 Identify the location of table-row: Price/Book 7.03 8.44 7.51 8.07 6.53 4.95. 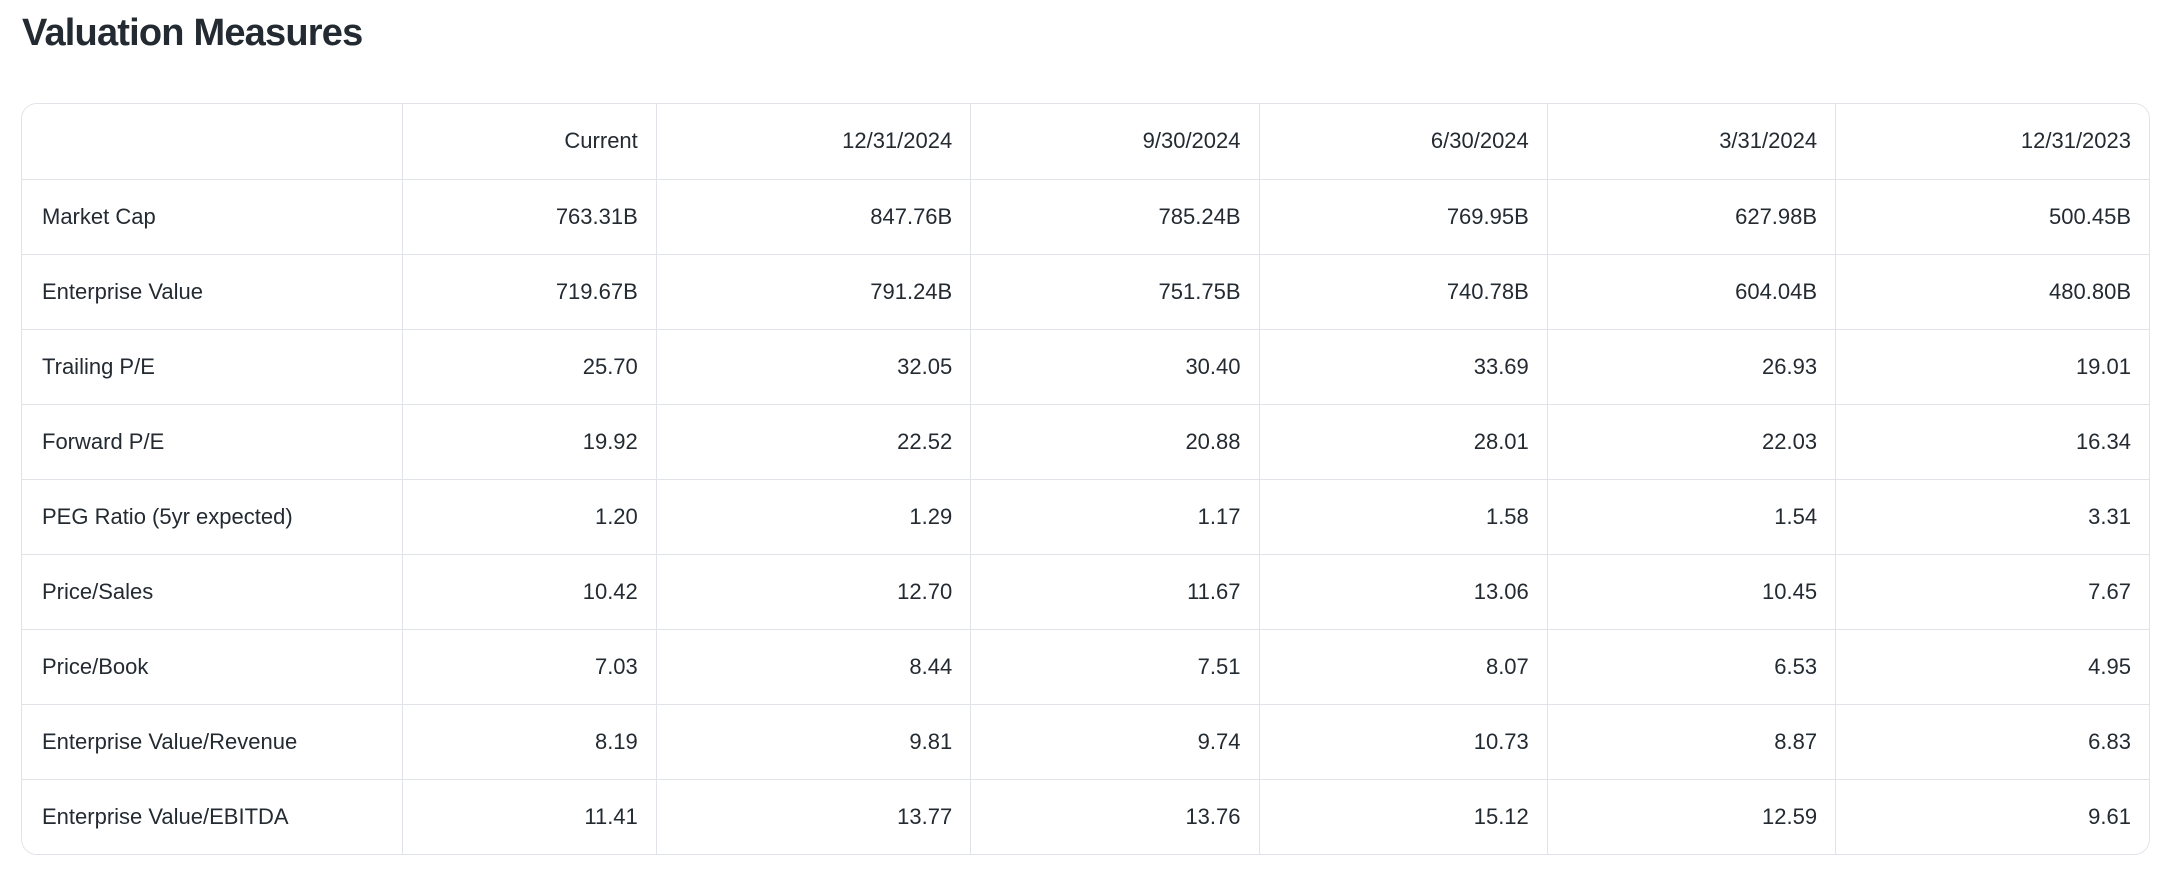
(1085, 666).